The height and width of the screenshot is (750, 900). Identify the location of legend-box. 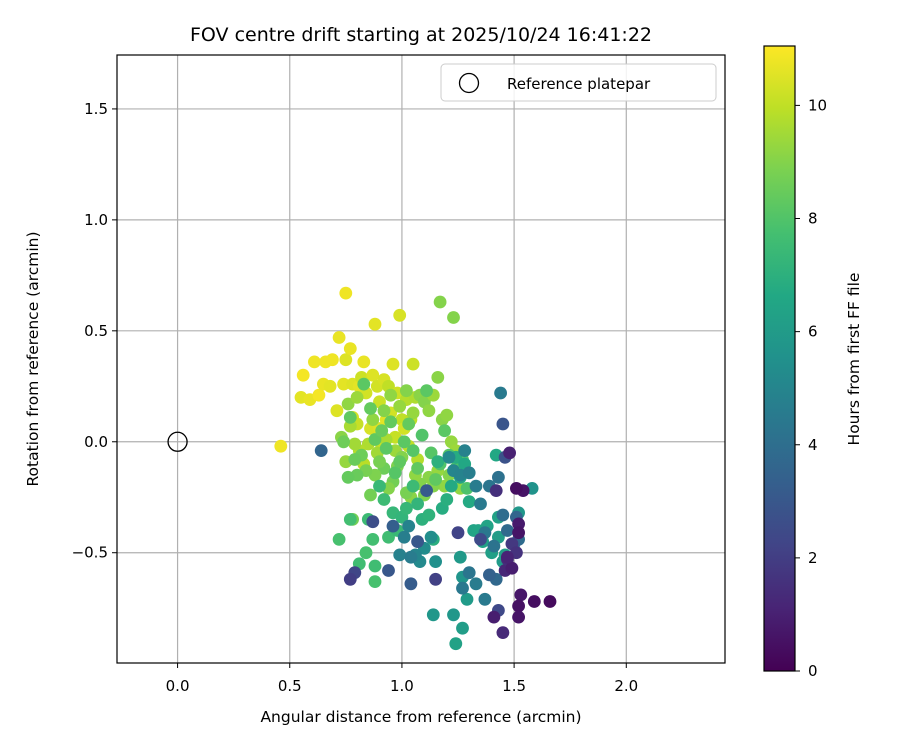
(578, 82).